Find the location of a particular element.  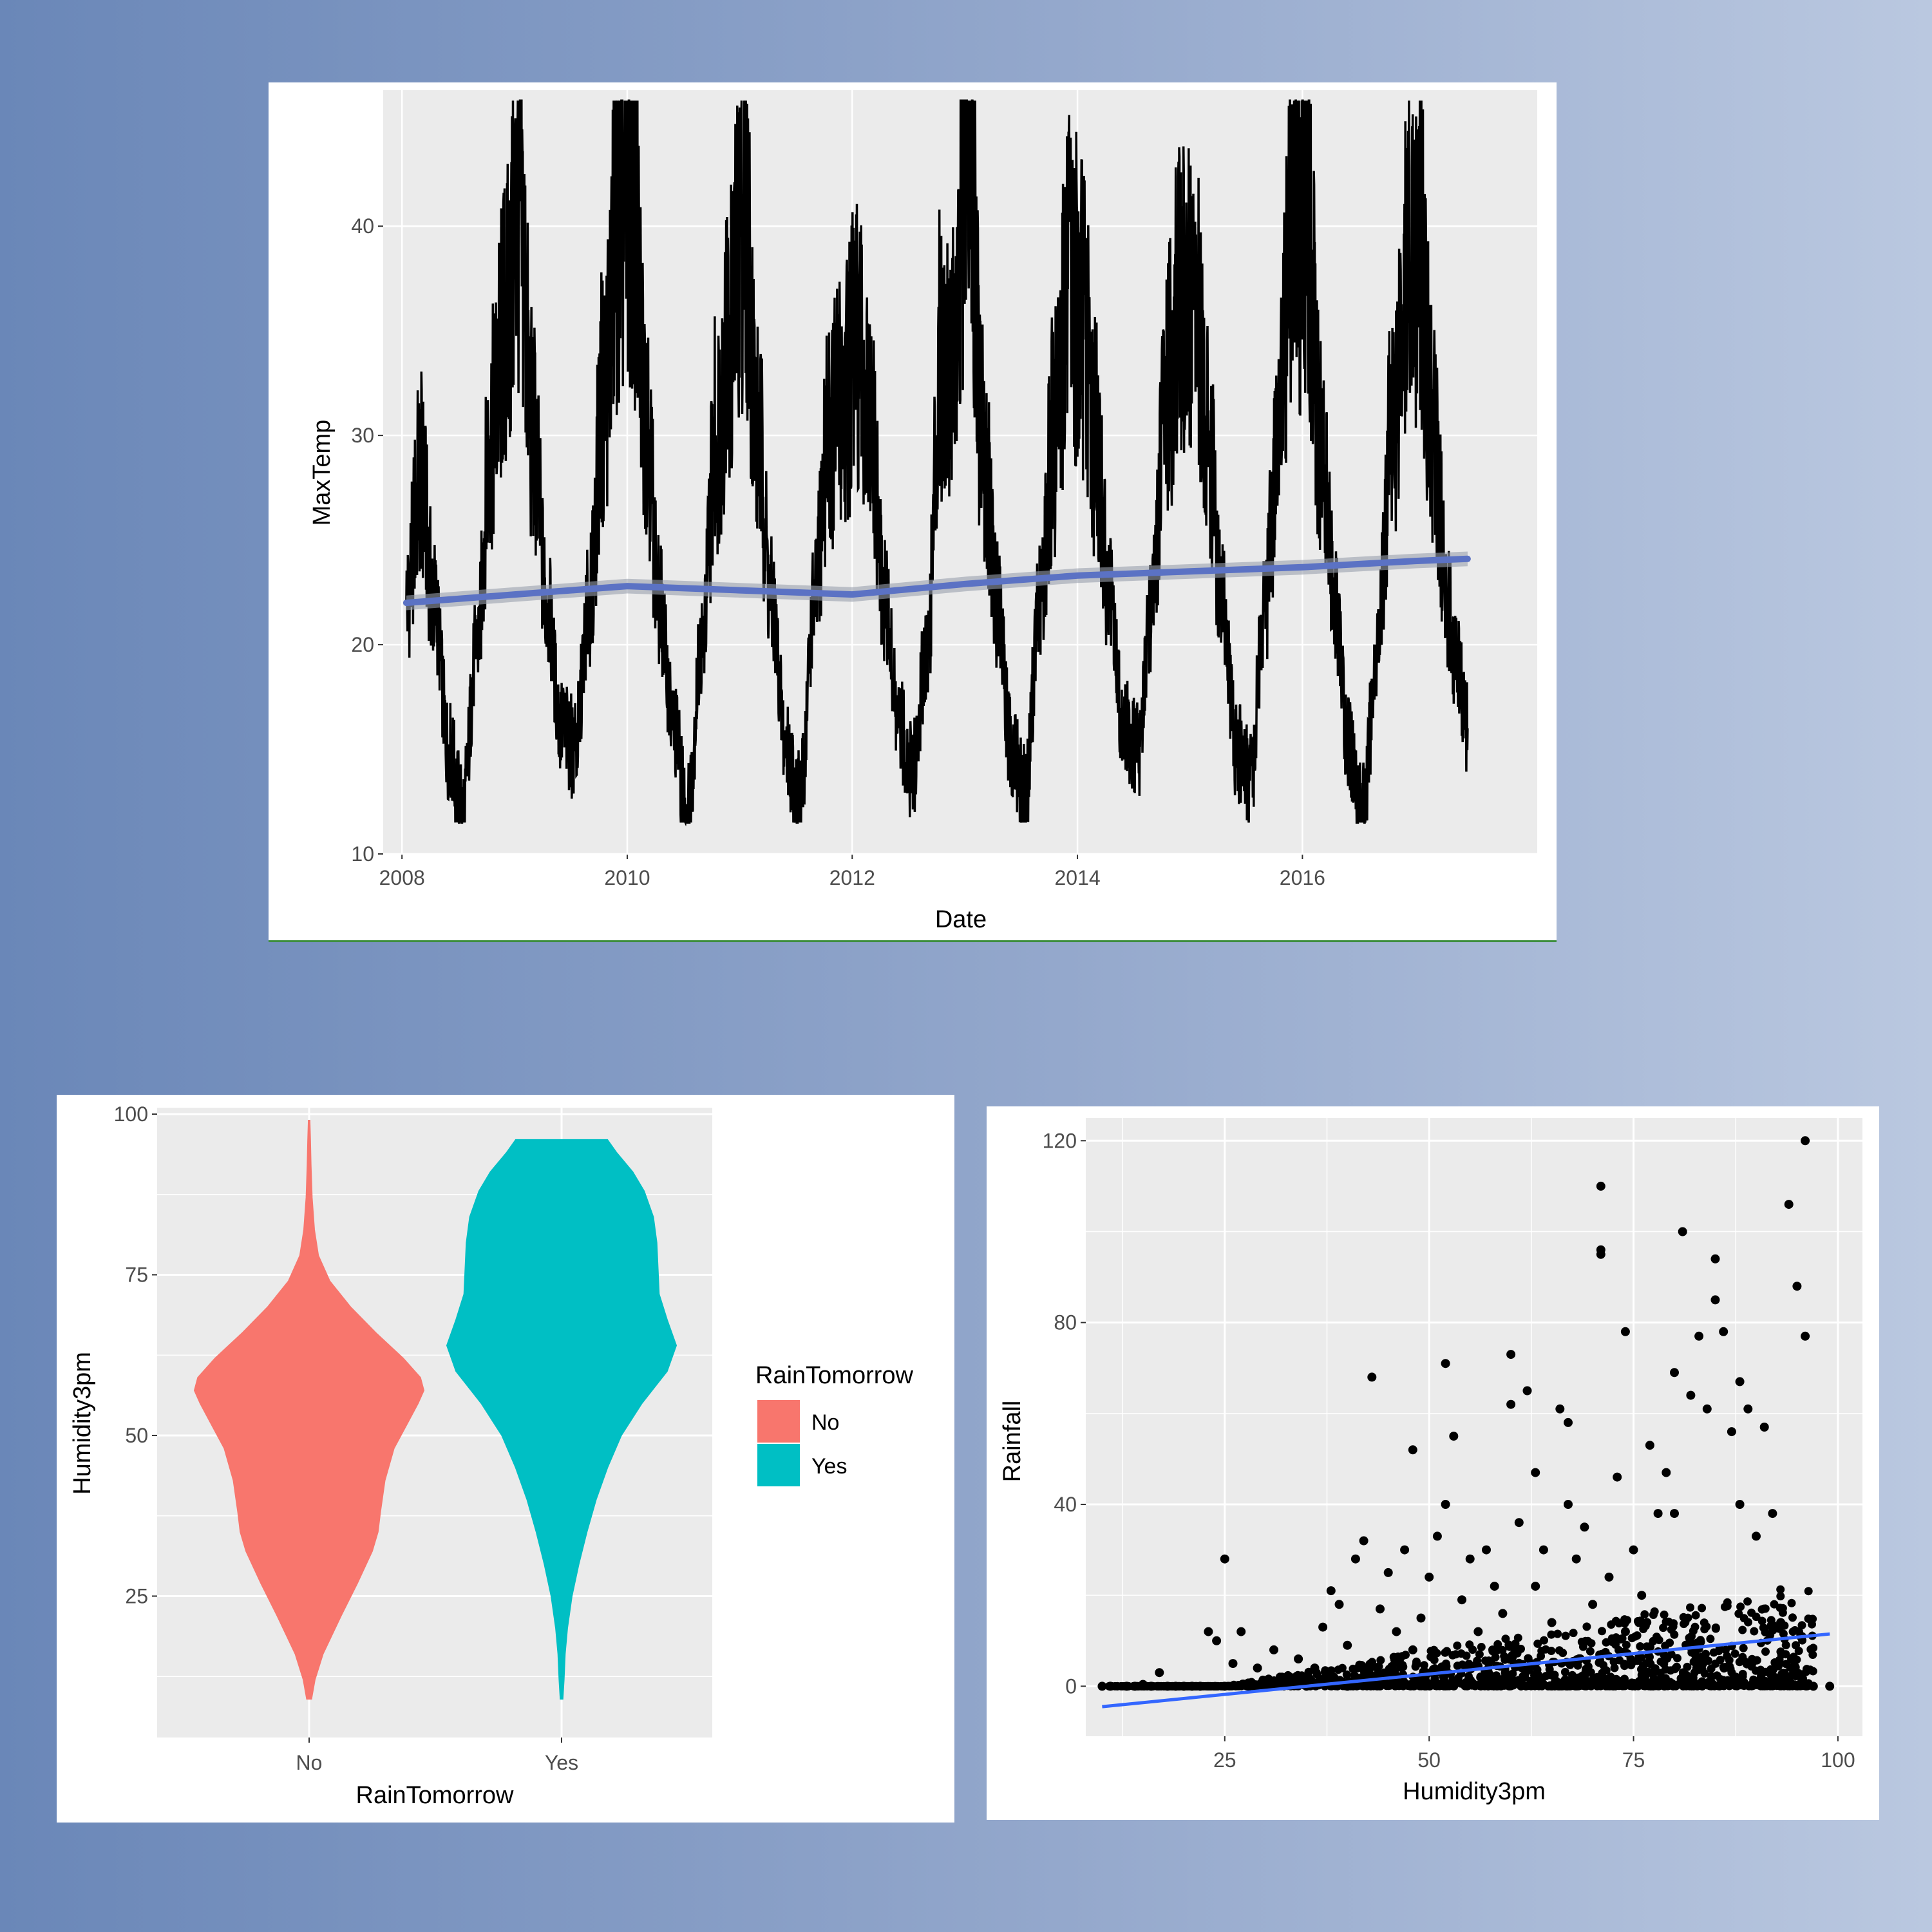

y-tick-label: 30 is located at coordinates (363, 435).